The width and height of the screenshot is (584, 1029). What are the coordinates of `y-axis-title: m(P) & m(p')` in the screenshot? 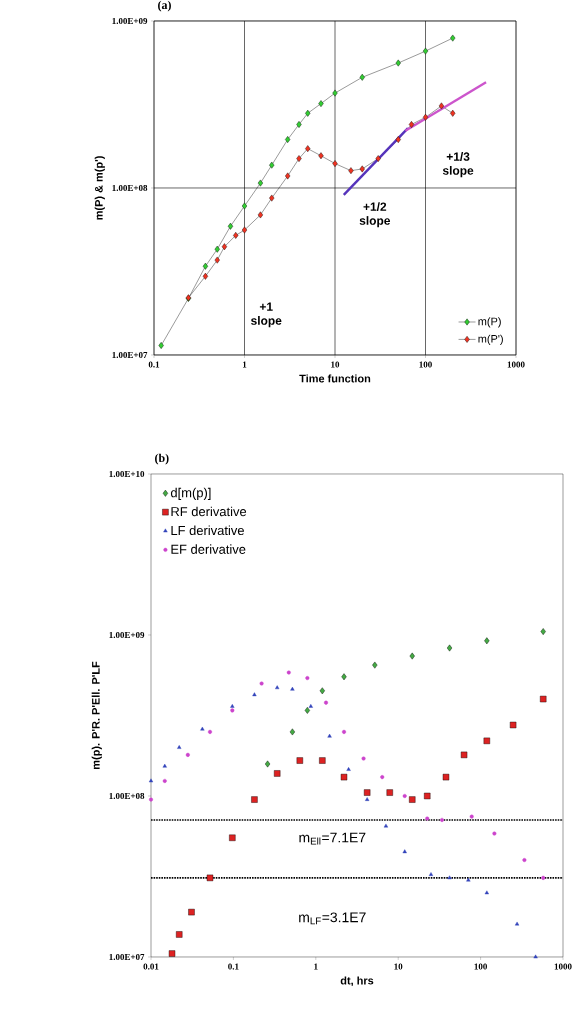 It's located at (99, 188).